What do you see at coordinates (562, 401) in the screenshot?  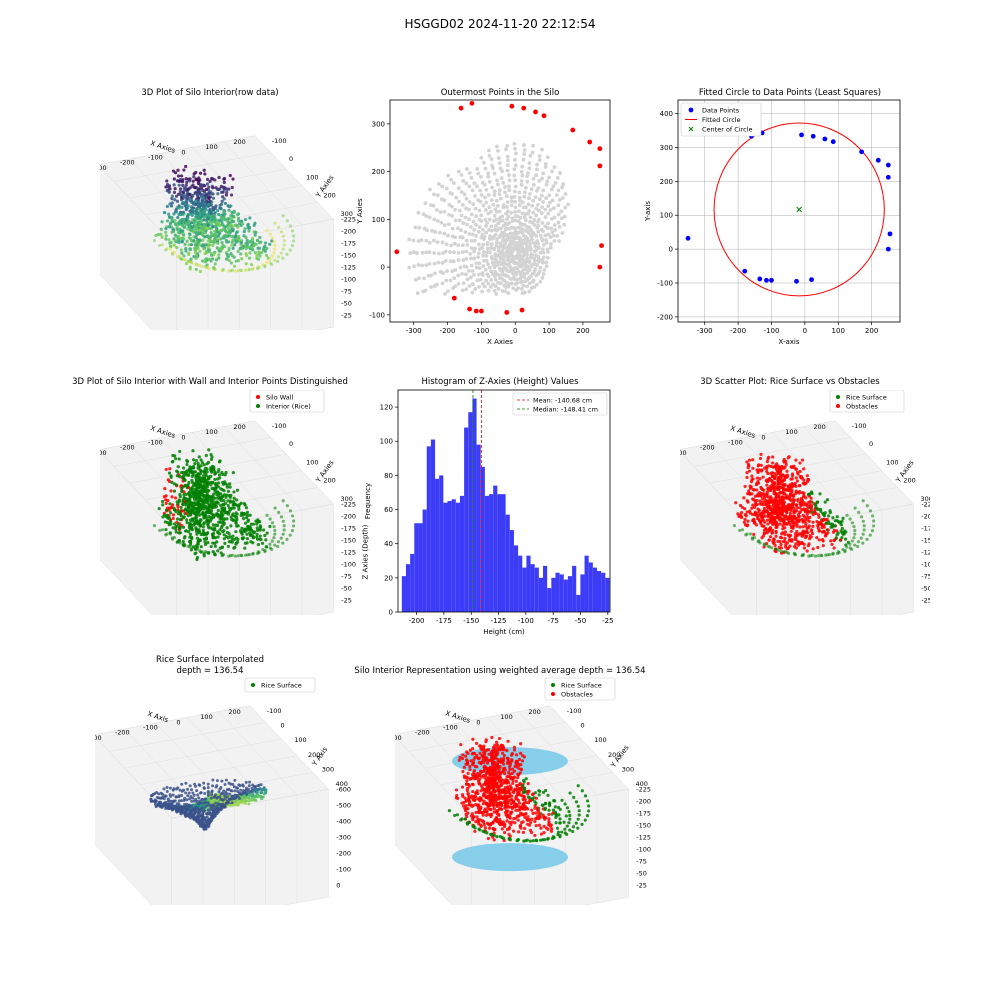 I see `legend-label: Mean: -140.68 cm` at bounding box center [562, 401].